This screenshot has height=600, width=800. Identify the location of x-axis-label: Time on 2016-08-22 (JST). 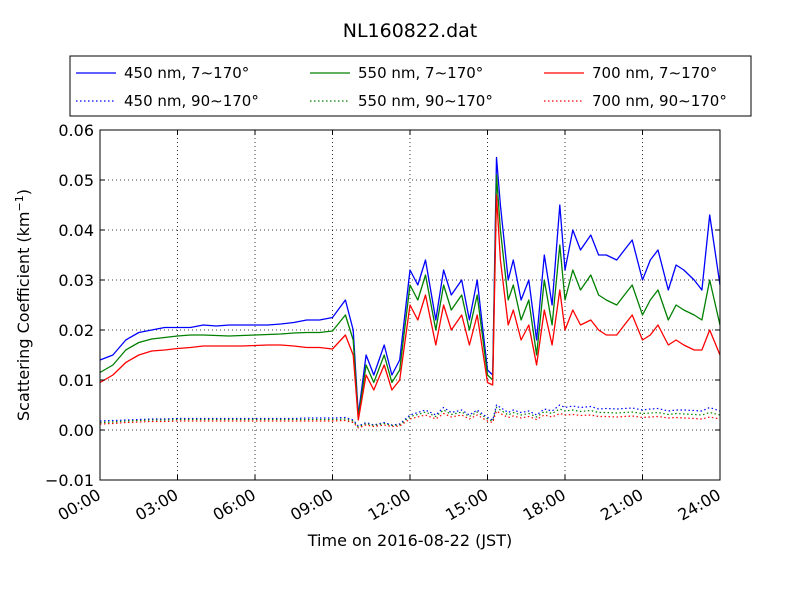
(409, 540).